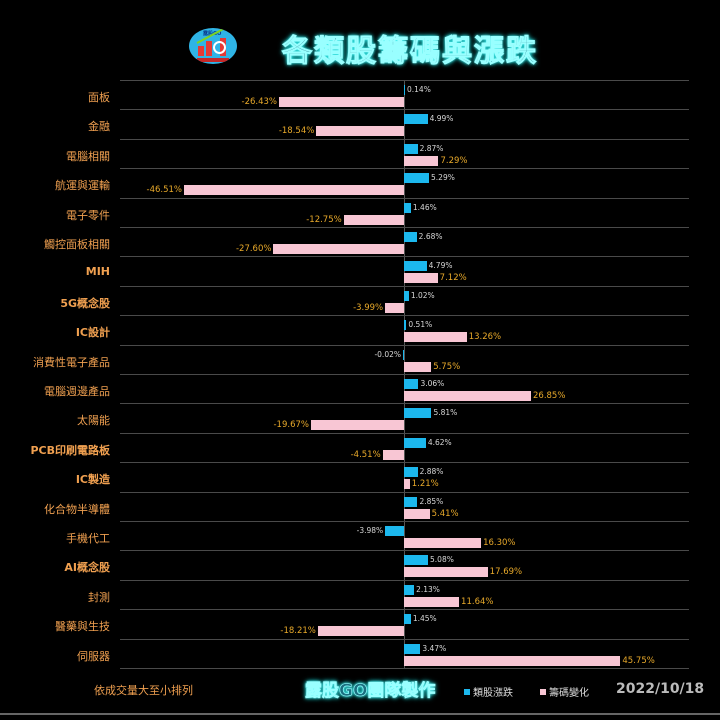 The width and height of the screenshot is (720, 720). What do you see at coordinates (431, 148) in the screenshot?
I see `sector-change-value: 2.87%` at bounding box center [431, 148].